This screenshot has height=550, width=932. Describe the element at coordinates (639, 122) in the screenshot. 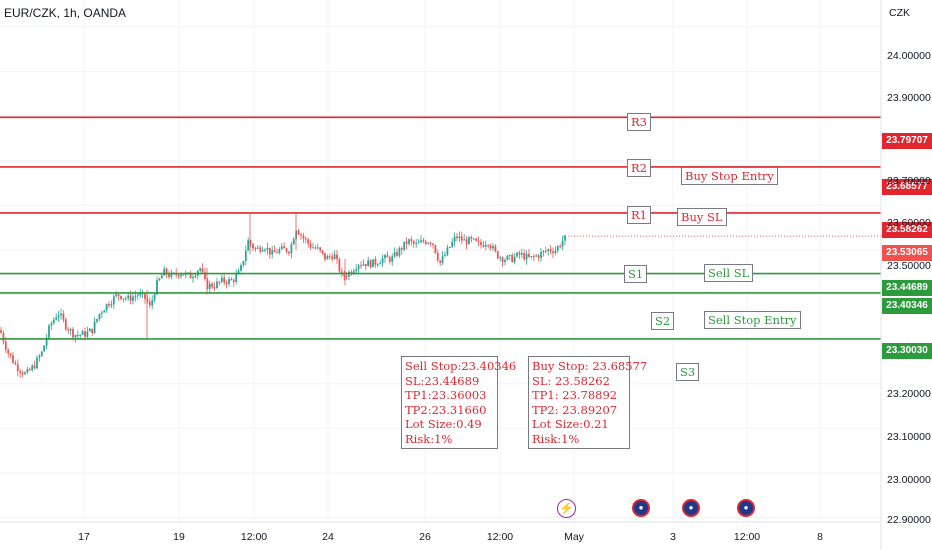

I see `r3-label: R3` at that location.